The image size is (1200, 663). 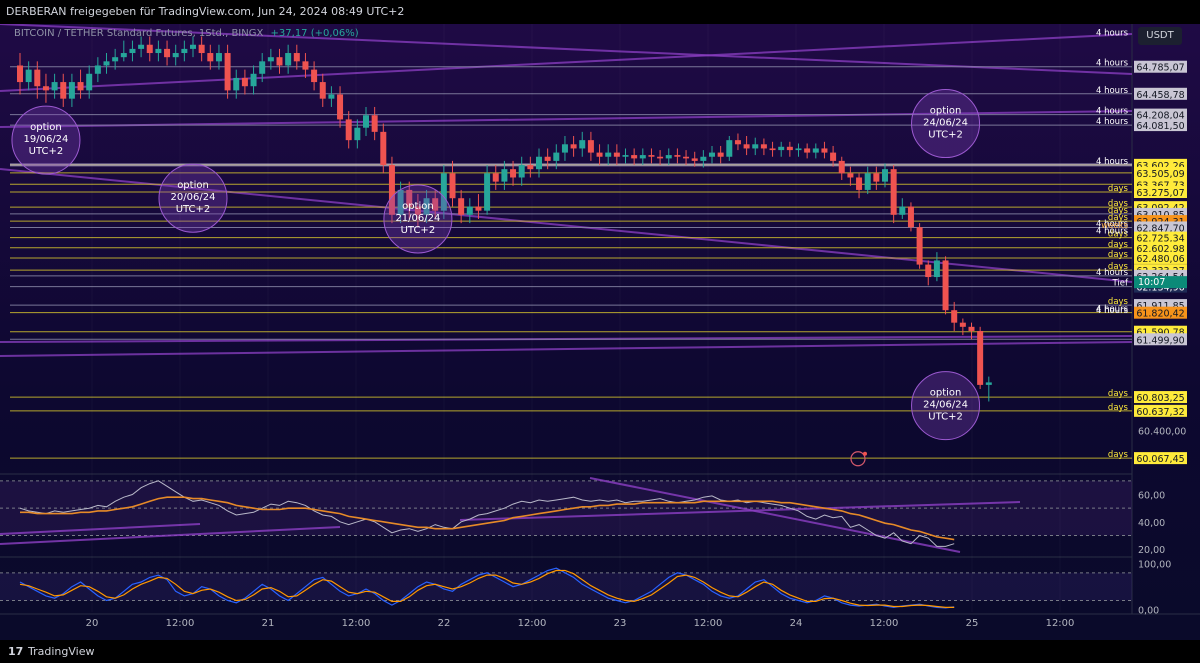 What do you see at coordinates (1160, 185) in the screenshot?
I see `price-axis-label: 63.367,73` at bounding box center [1160, 185].